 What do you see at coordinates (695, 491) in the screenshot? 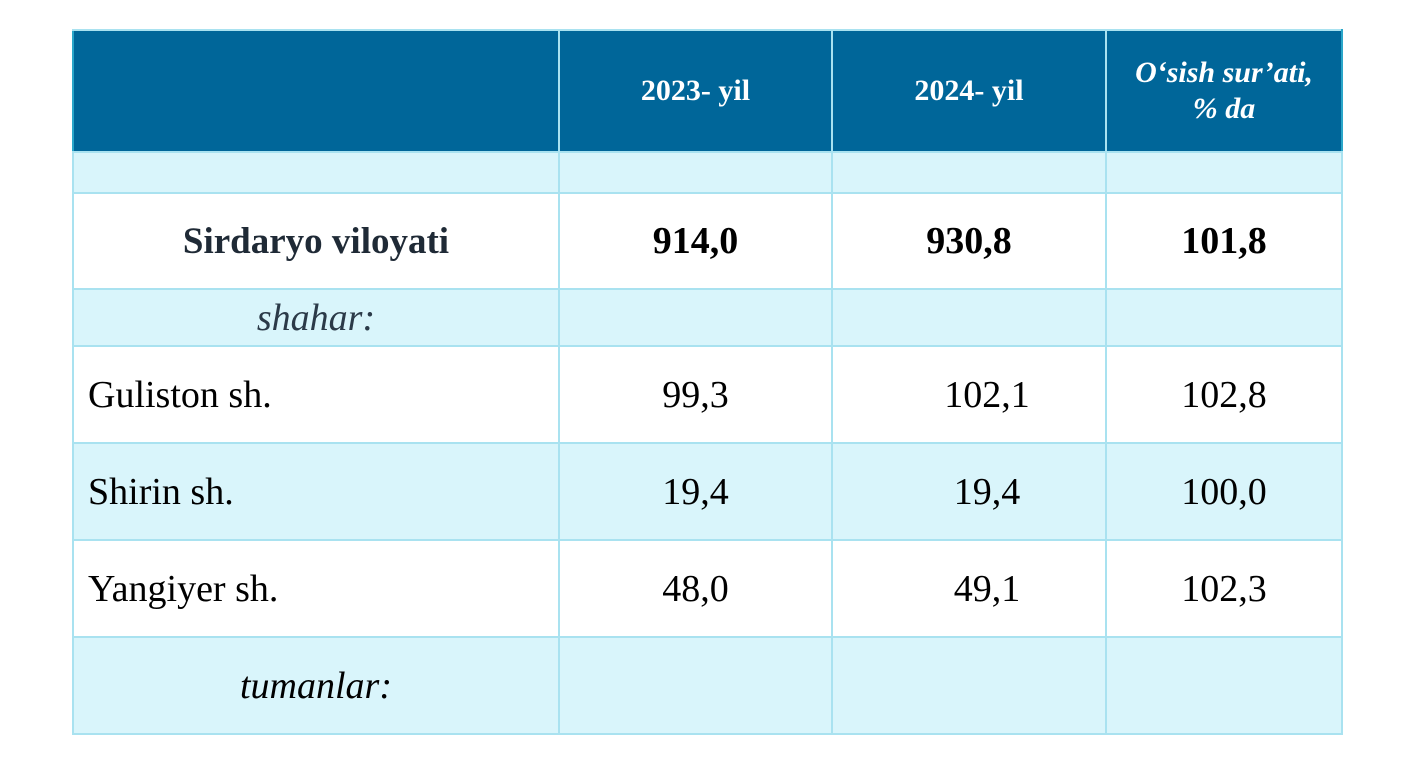
I see `cell-2023: 19,4` at bounding box center [695, 491].